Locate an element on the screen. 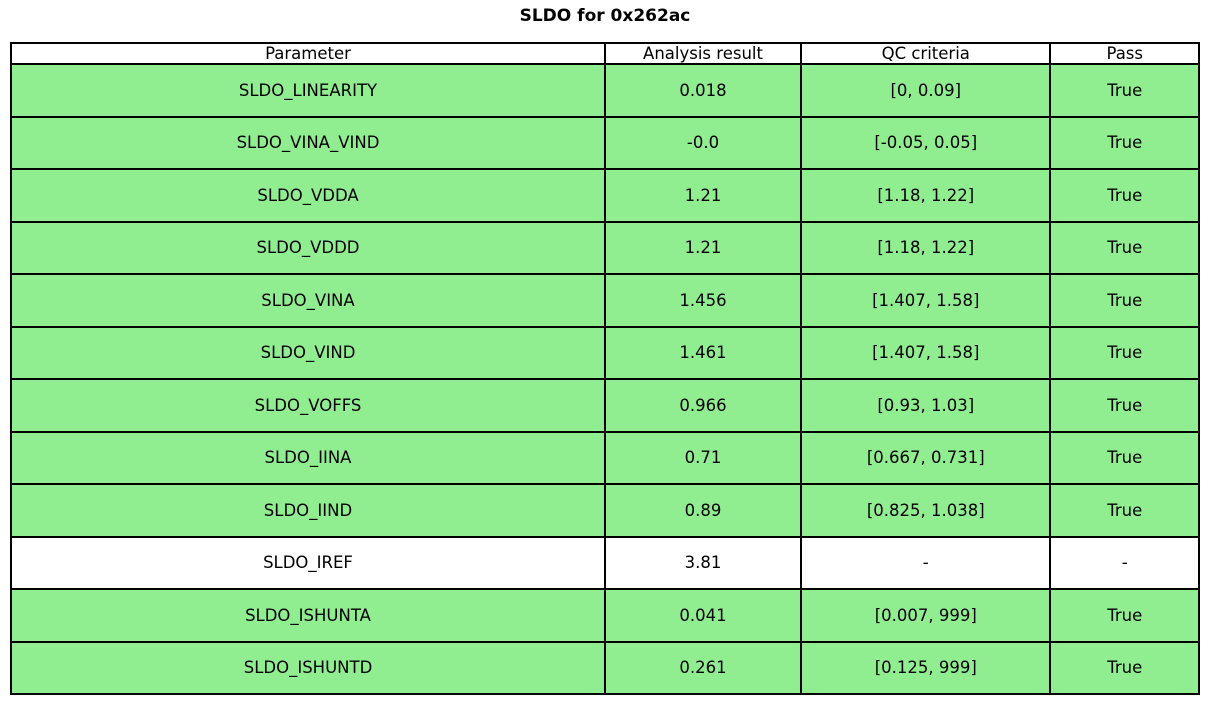  cell-parameter: SLDO_ISHUNTD is located at coordinates (308, 667).